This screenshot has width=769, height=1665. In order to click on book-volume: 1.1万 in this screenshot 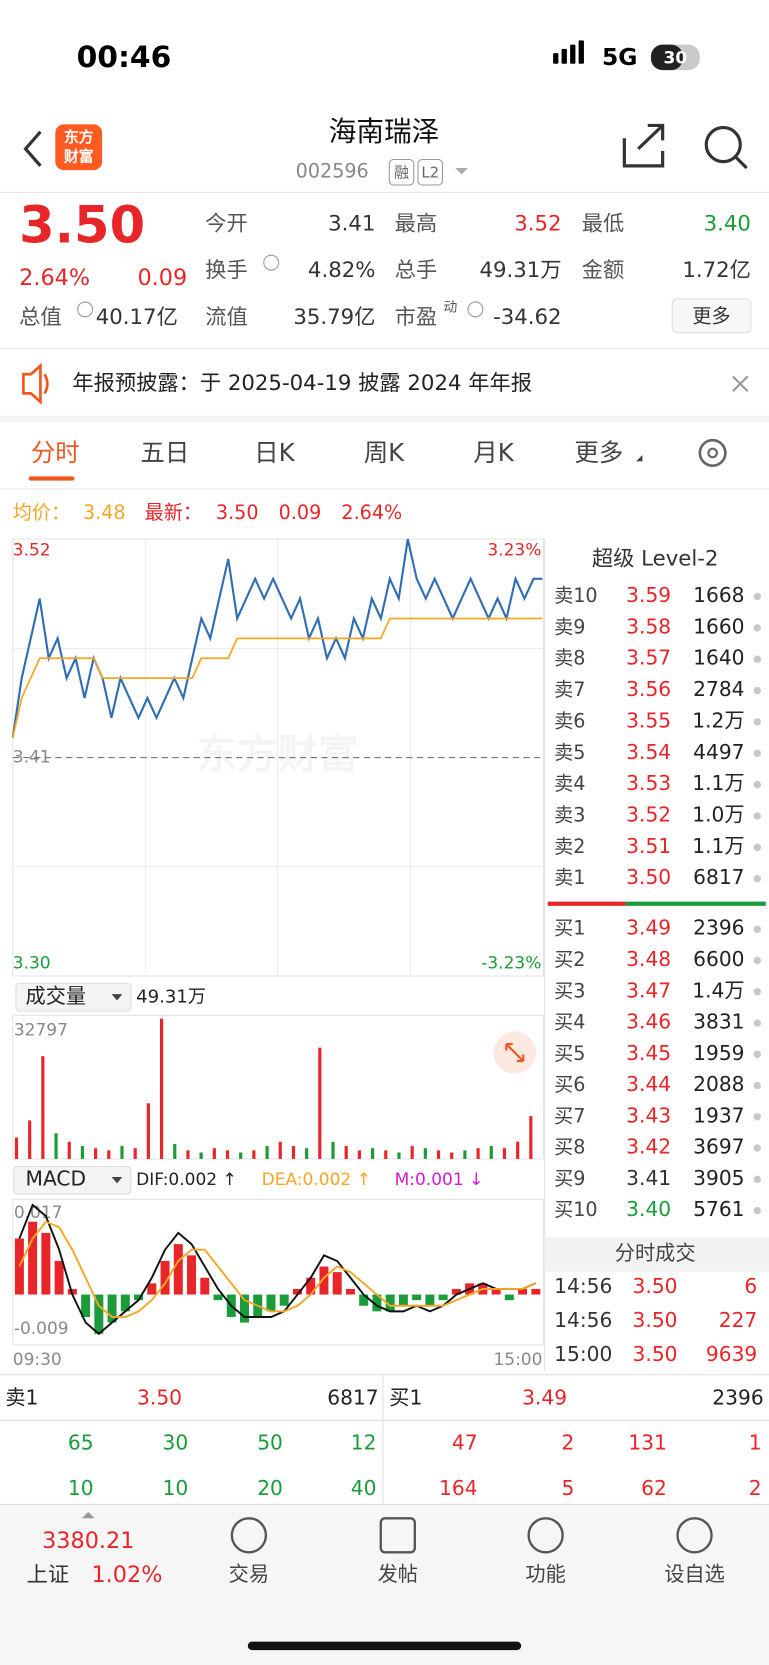, I will do `click(718, 783)`.